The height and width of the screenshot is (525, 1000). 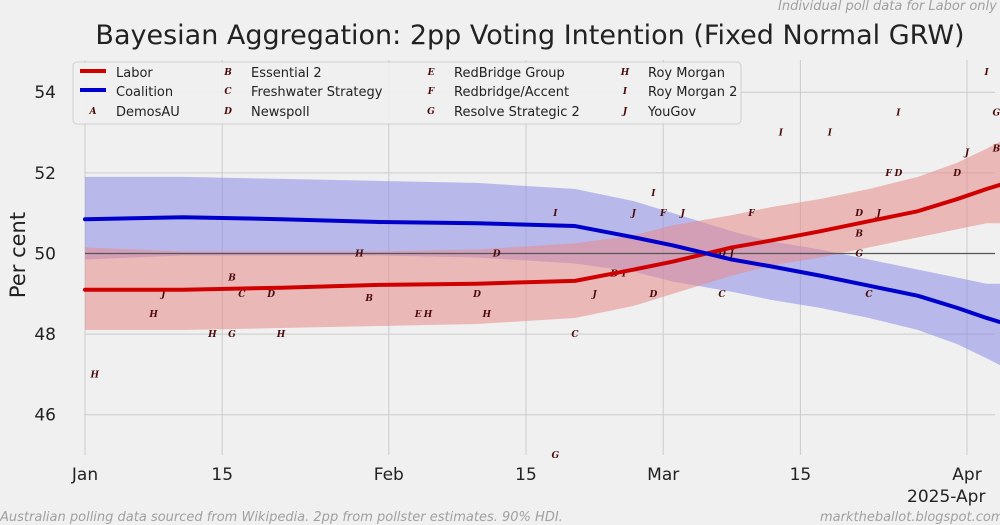 What do you see at coordinates (431, 112) in the screenshot?
I see `legend-marker: G` at bounding box center [431, 112].